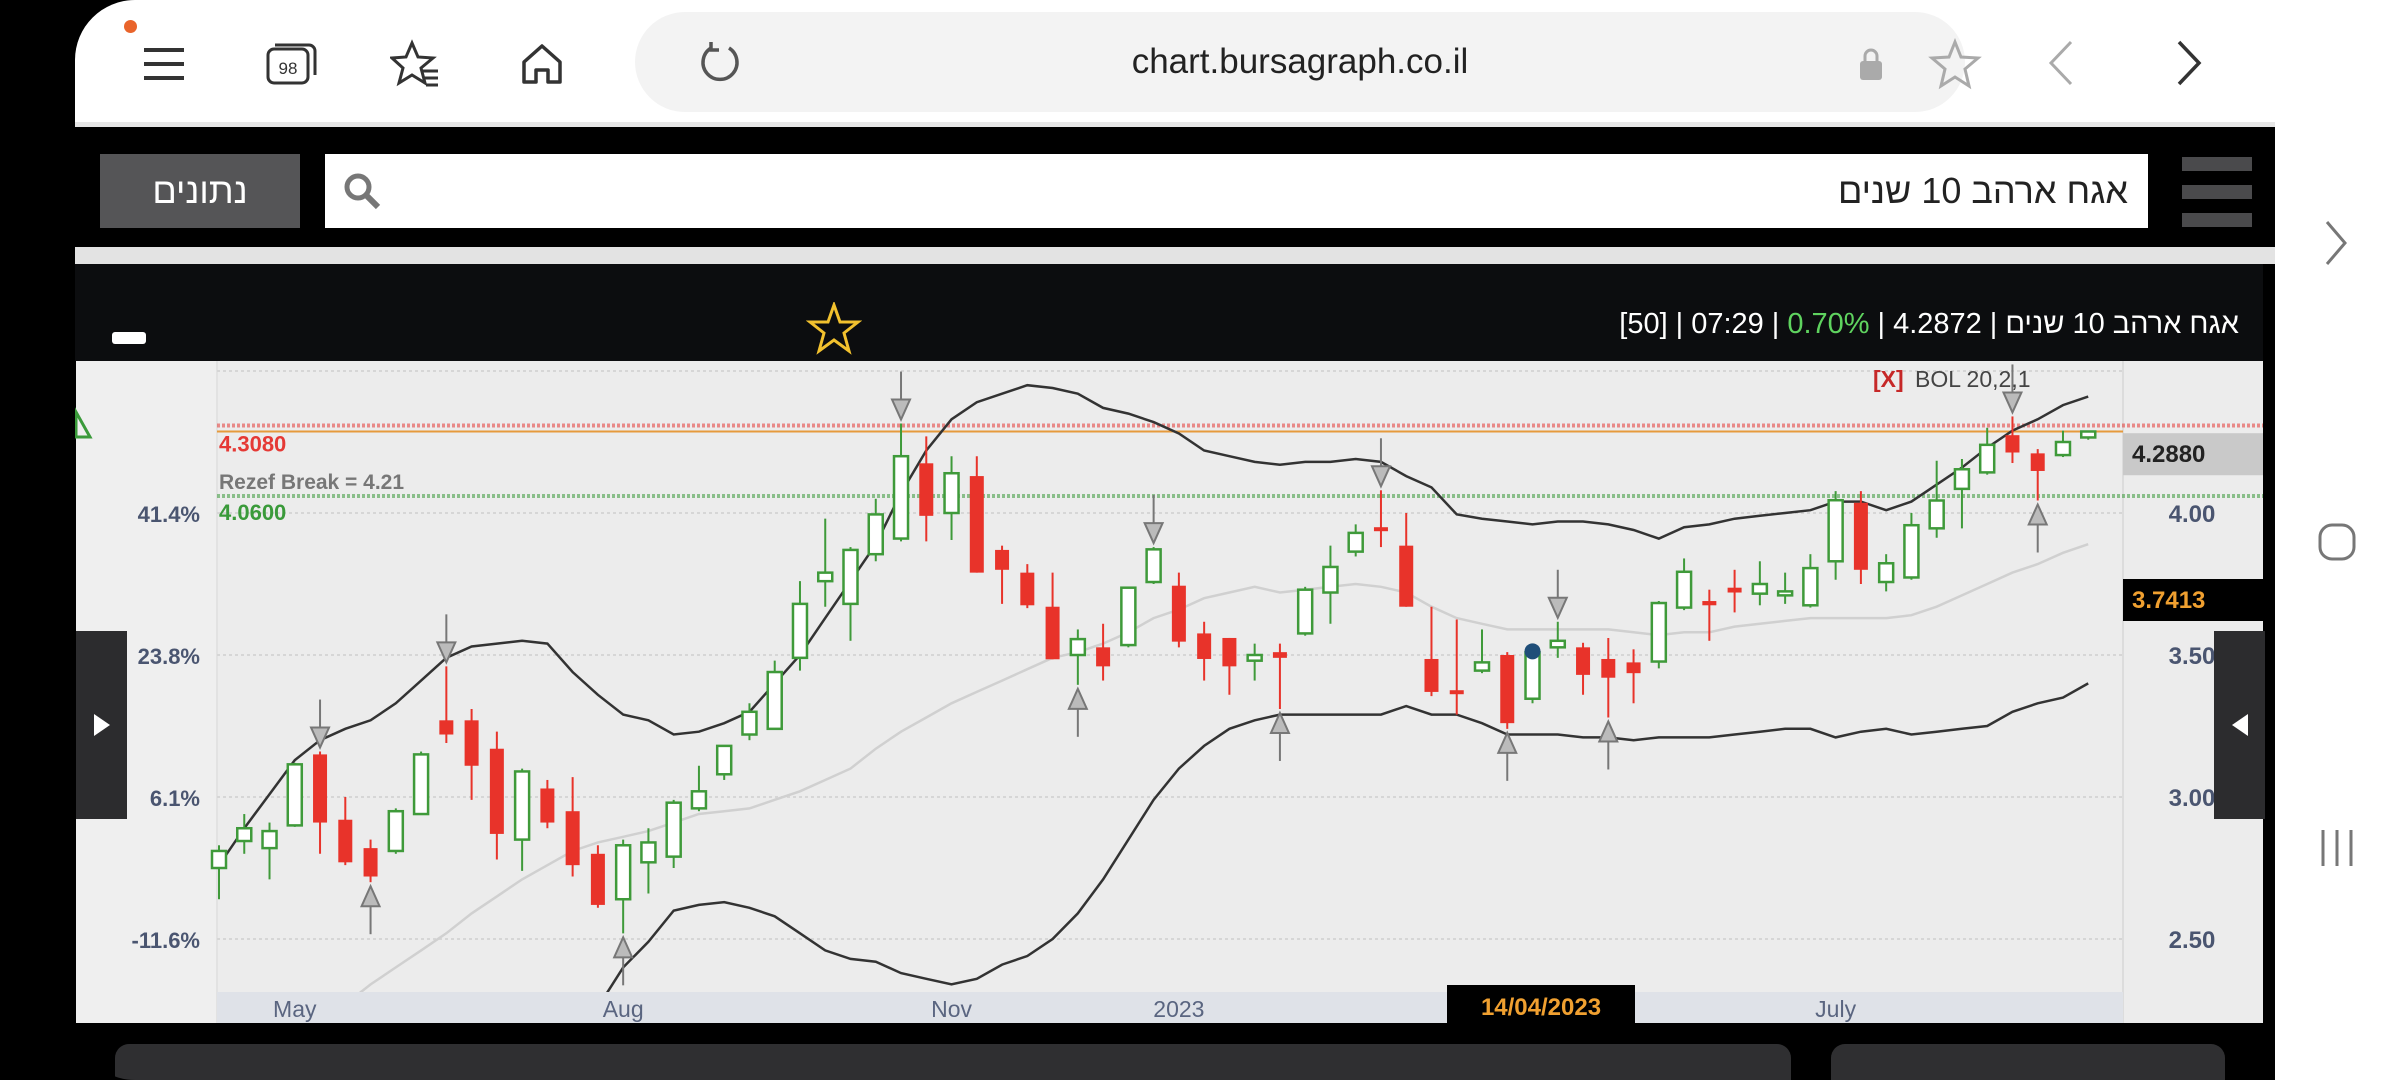 The width and height of the screenshot is (2400, 1080). I want to click on bookmarks-icon, so click(415, 64).